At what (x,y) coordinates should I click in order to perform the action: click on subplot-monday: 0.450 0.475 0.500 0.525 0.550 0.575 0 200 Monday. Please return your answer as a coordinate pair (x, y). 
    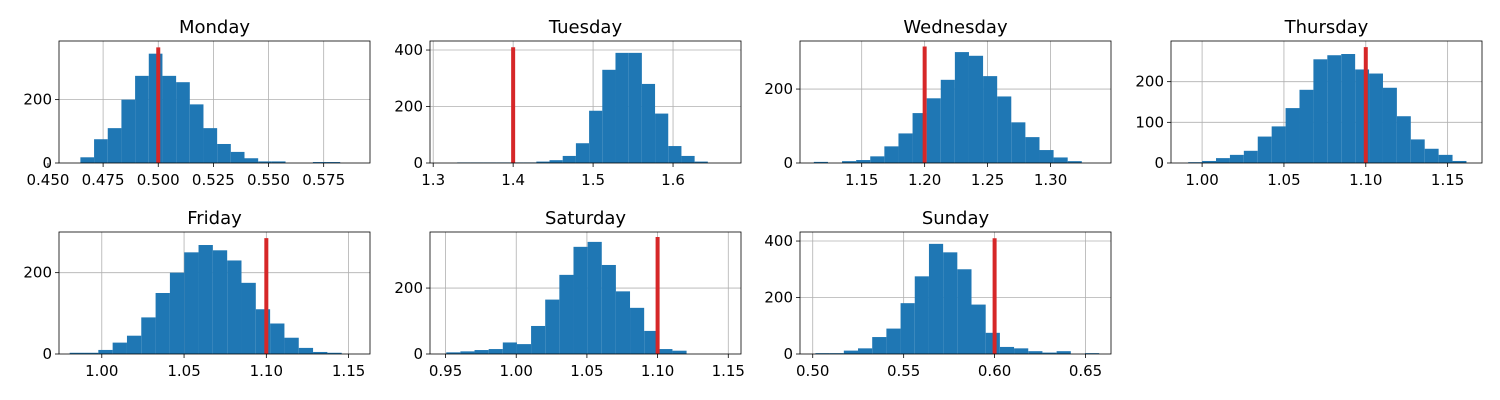
    Looking at the image, I should click on (197, 103).